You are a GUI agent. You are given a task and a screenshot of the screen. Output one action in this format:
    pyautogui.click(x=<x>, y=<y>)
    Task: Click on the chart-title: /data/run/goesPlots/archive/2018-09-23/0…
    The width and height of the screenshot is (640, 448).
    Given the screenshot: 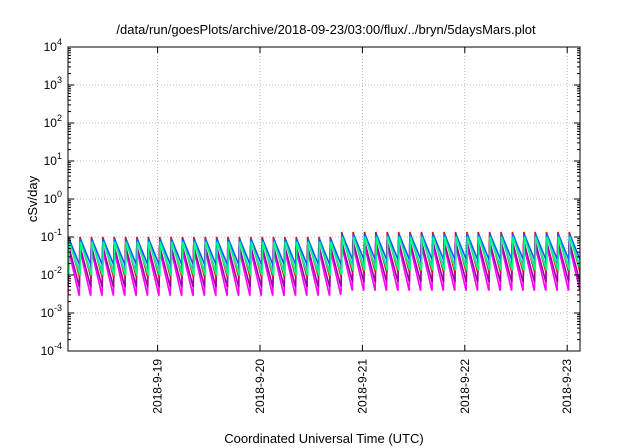 What is the action you would take?
    pyautogui.click(x=326, y=29)
    